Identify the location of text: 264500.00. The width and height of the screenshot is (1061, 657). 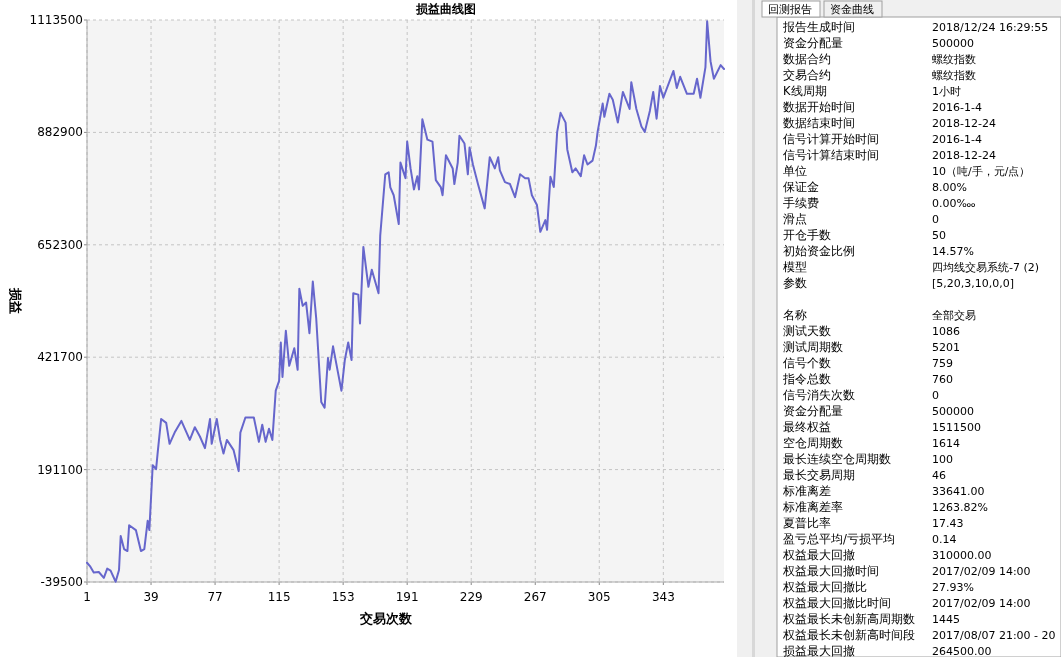
(962, 651).